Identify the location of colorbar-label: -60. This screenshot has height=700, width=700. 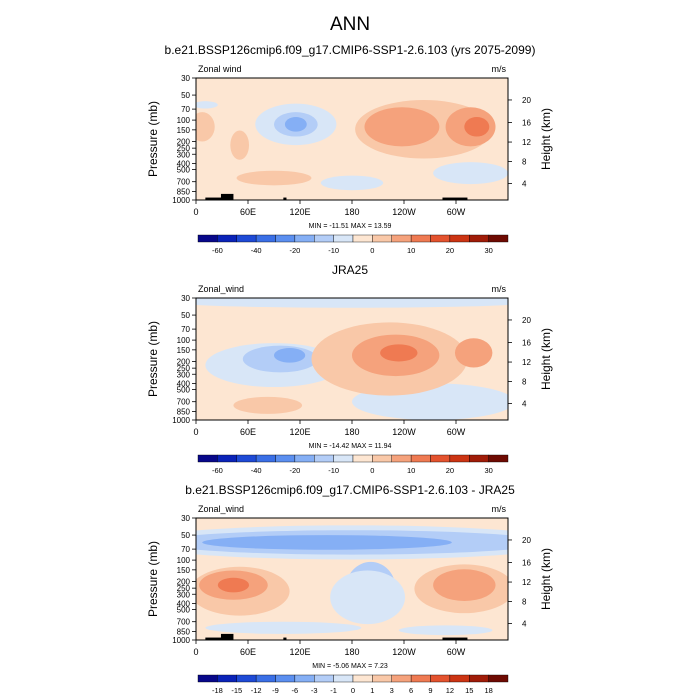
(217, 470).